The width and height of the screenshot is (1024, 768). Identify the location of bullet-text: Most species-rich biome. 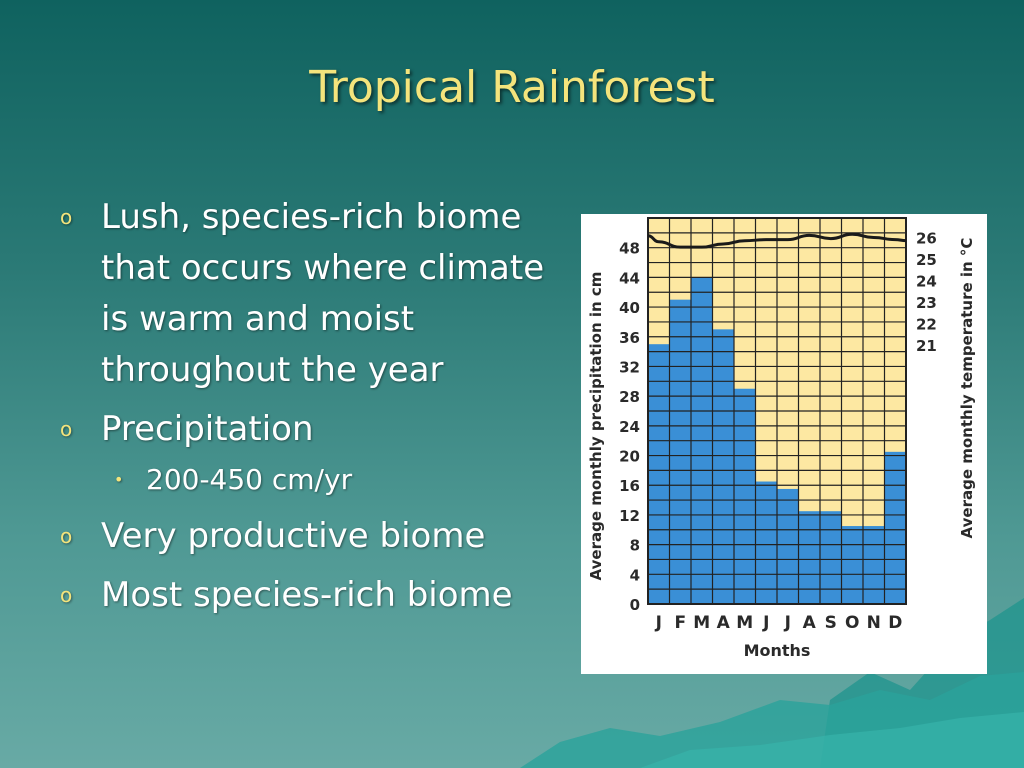
(307, 595).